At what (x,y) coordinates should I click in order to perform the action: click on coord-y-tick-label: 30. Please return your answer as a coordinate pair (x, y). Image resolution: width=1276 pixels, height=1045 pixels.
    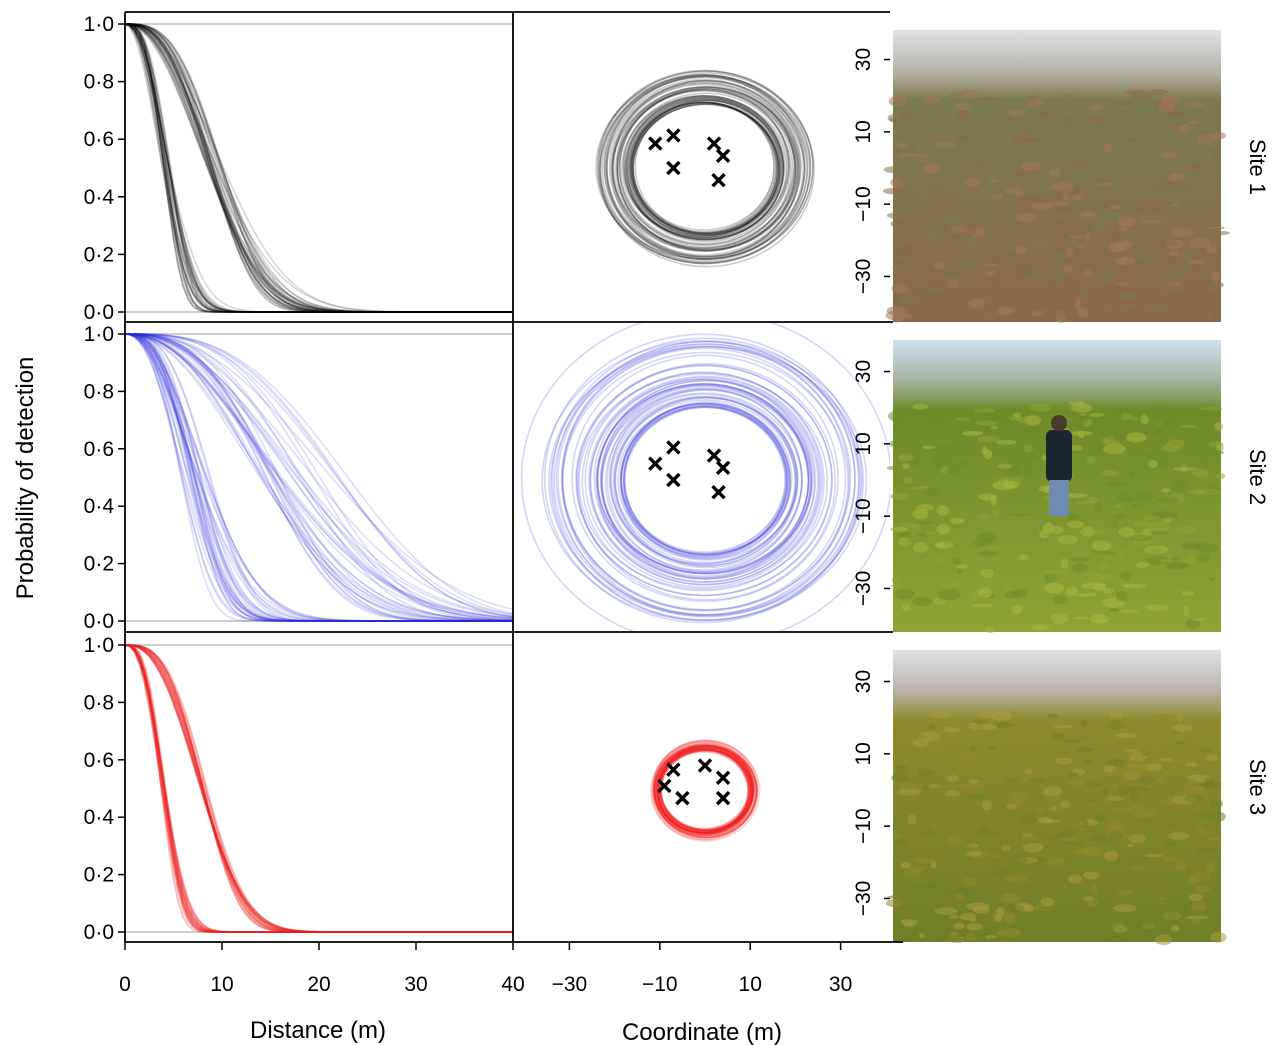
    Looking at the image, I should click on (863, 371).